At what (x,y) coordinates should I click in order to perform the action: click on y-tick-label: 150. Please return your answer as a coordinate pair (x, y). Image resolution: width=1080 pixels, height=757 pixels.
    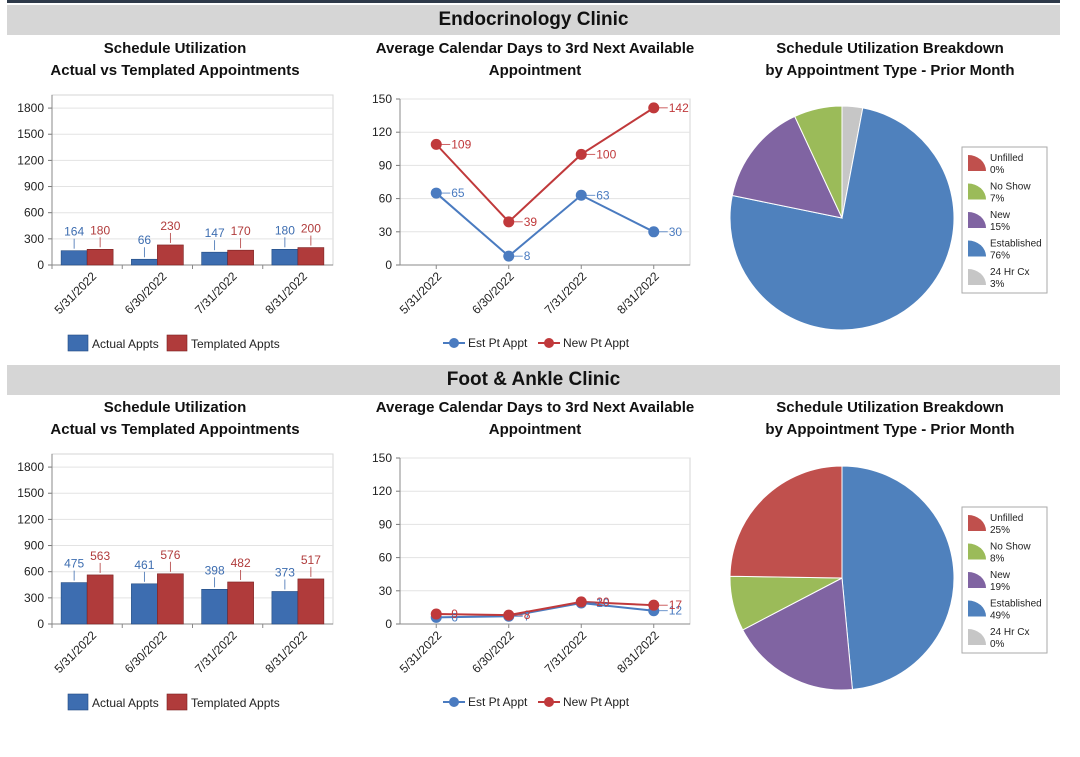
    Looking at the image, I should click on (382, 99).